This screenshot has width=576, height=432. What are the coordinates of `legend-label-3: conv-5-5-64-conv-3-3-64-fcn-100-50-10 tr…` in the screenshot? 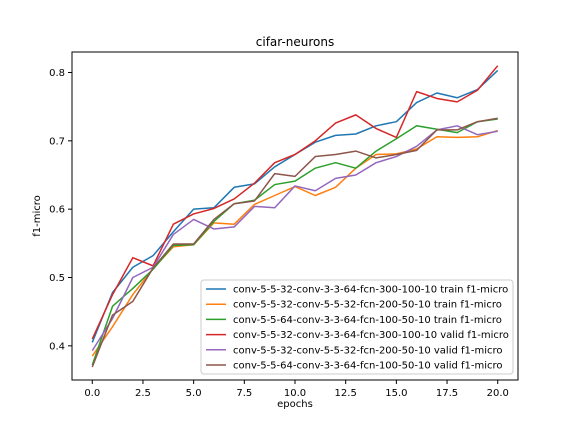 It's located at (367, 320).